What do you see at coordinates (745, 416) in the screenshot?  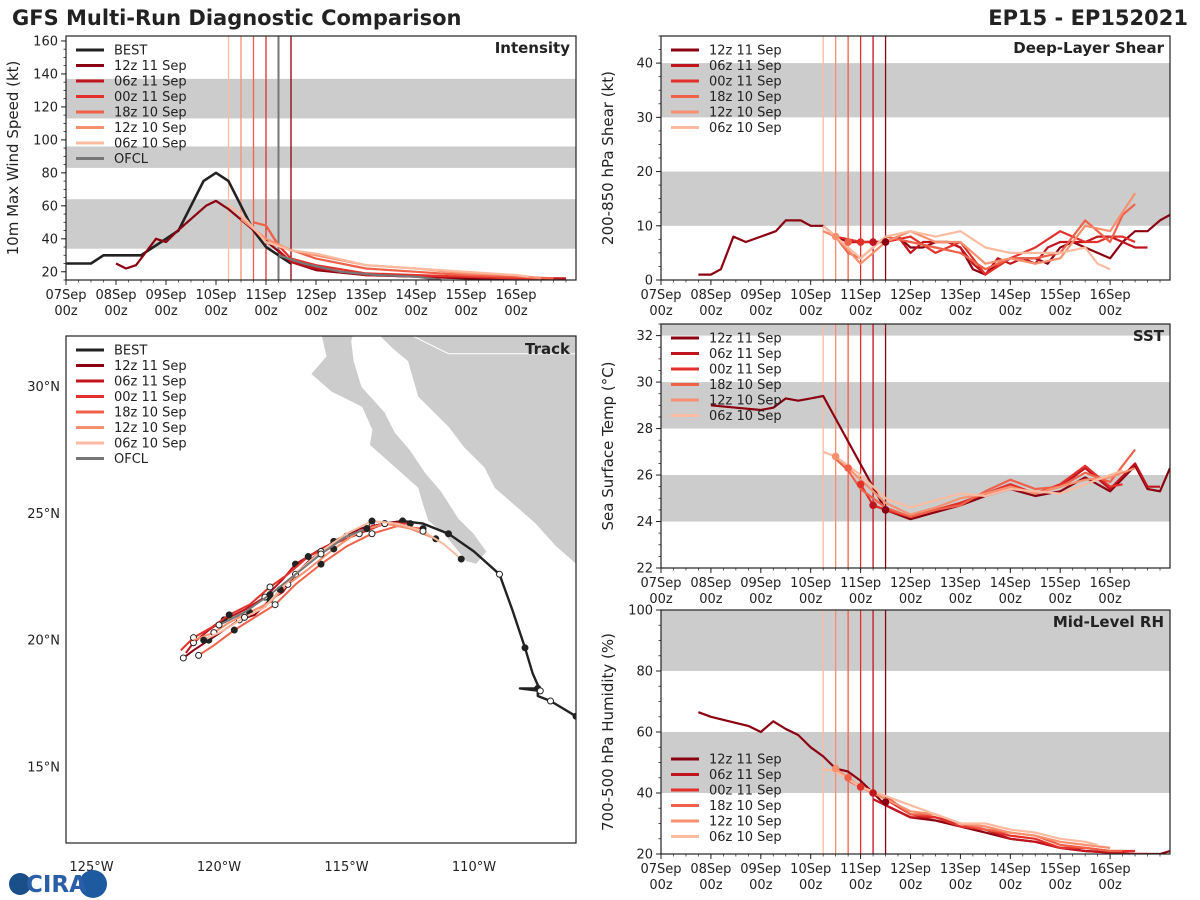 I see `legend-label: 06z 10 Sep` at bounding box center [745, 416].